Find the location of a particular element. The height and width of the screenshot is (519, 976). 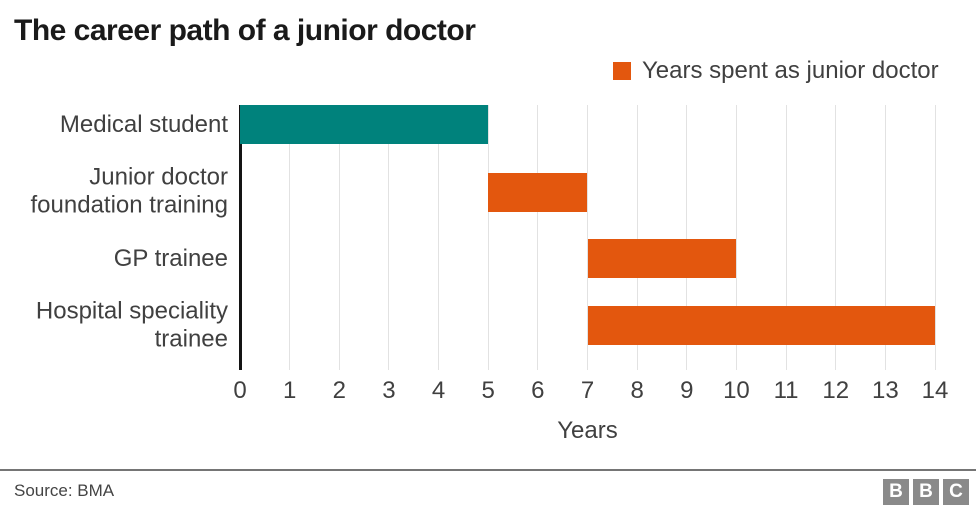

bar-gp-trainee is located at coordinates (662, 258).